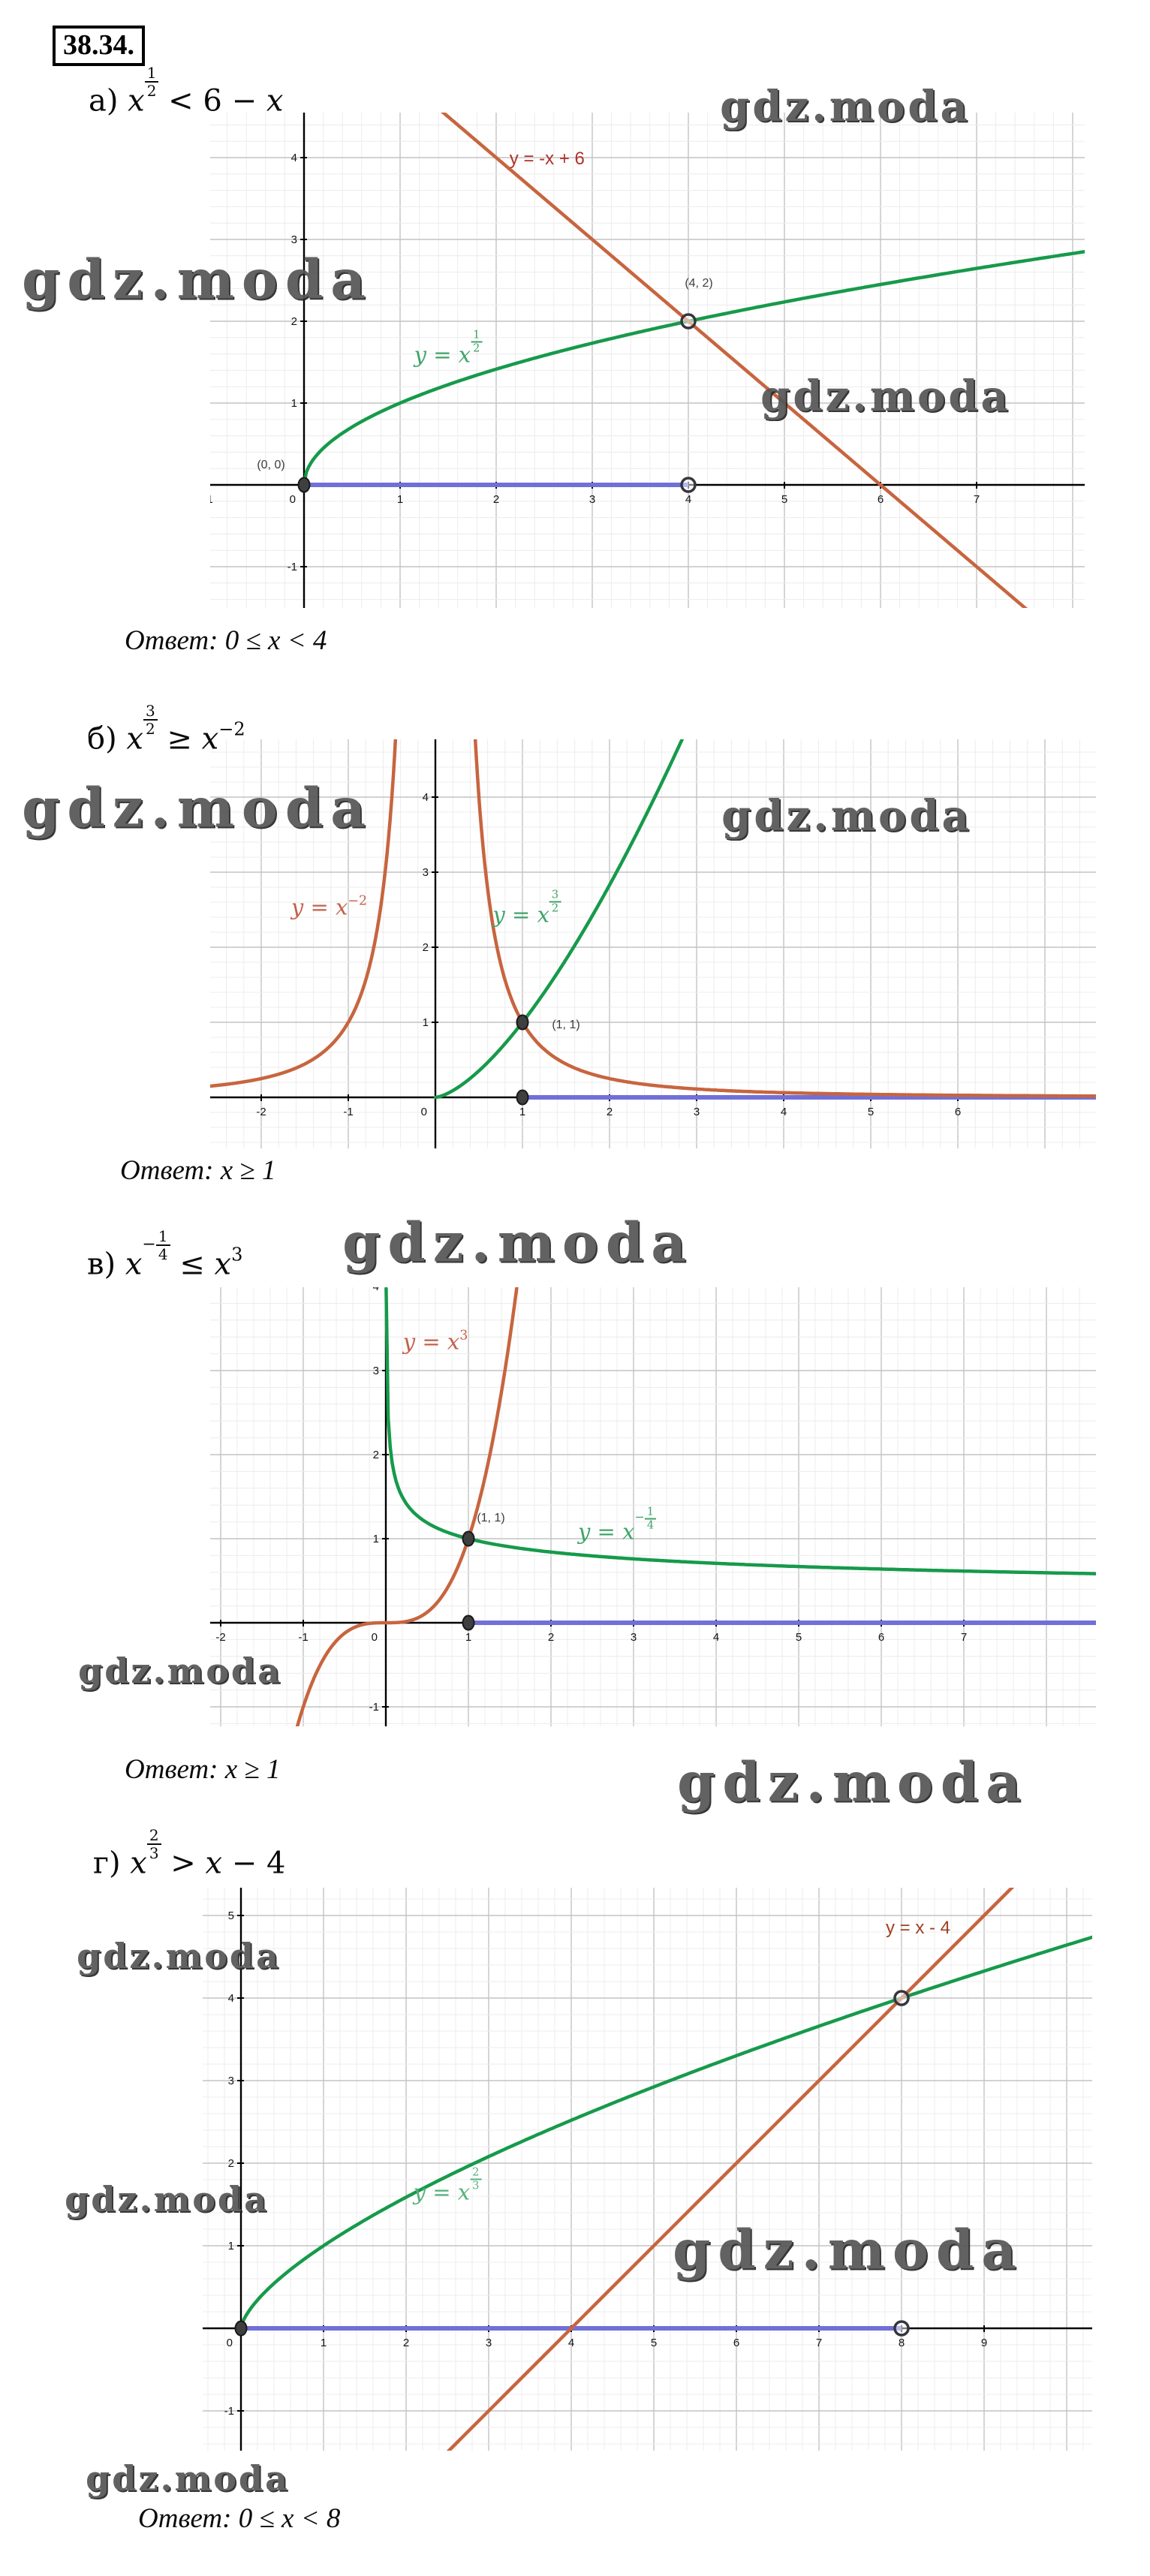 Image resolution: width=1150 pixels, height=2576 pixels. What do you see at coordinates (226, 640) in the screenshot?
I see `answer-a: Ответ: 0 ≤ x < 4` at bounding box center [226, 640].